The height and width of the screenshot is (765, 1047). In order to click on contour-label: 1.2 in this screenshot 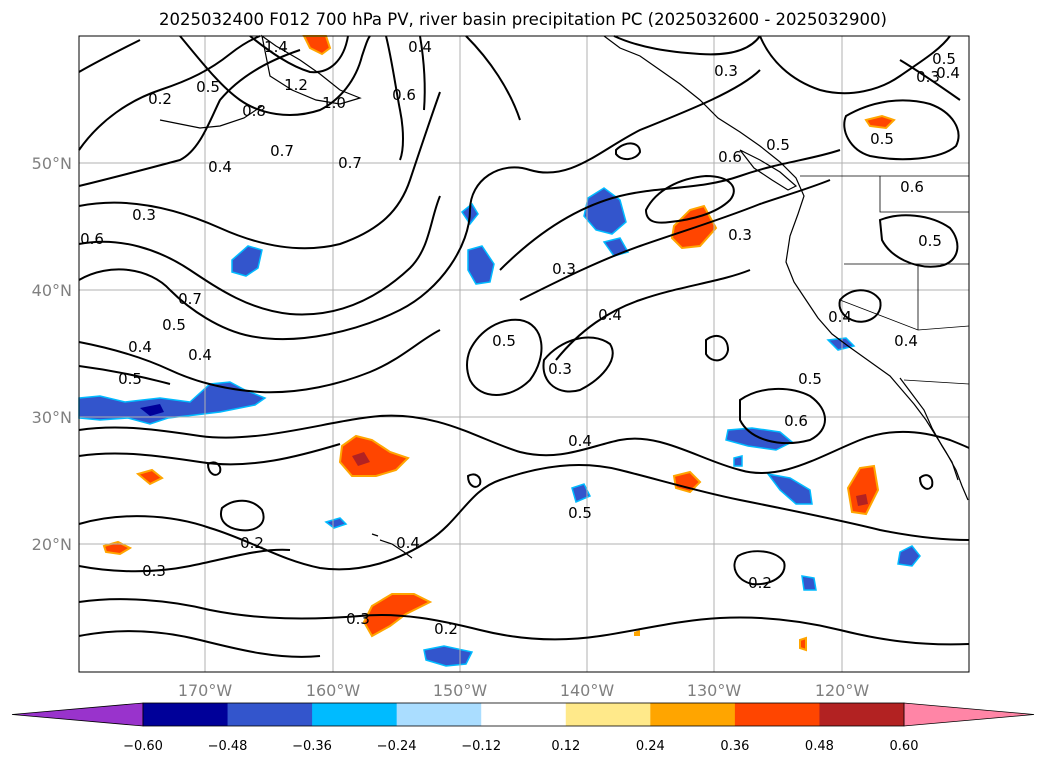, I will do `click(296, 85)`.